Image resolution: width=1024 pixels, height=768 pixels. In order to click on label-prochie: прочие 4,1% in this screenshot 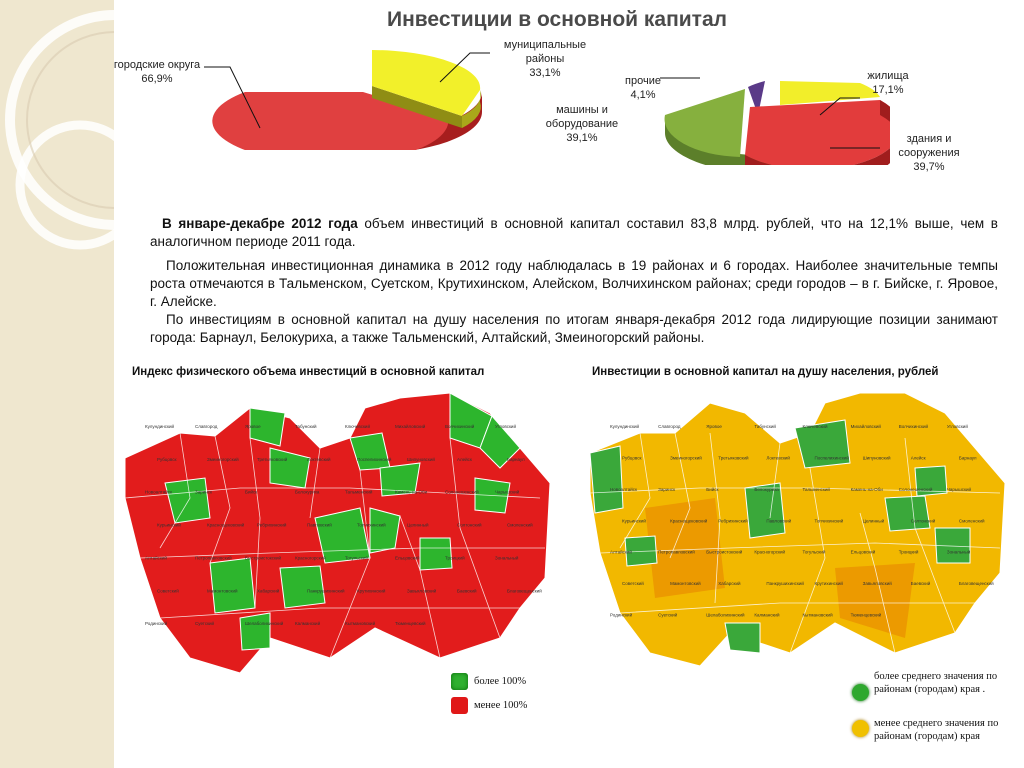, I will do `click(643, 88)`.